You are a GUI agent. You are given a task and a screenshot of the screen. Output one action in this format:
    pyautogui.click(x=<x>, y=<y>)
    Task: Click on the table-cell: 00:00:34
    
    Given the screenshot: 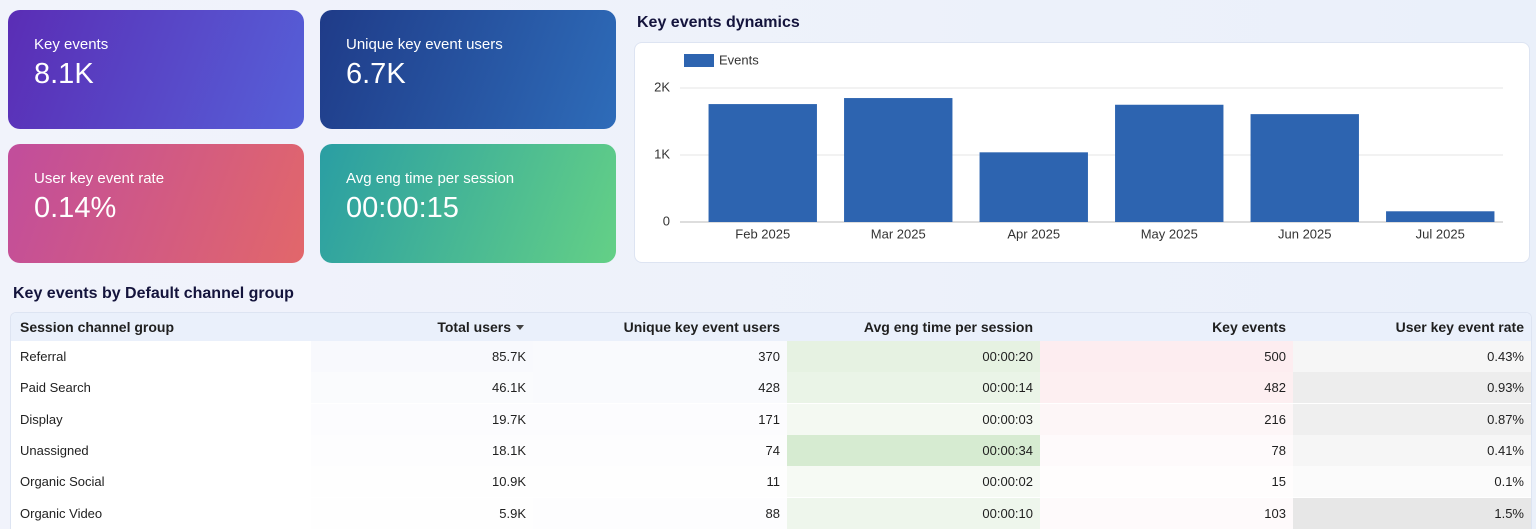 What is the action you would take?
    pyautogui.click(x=913, y=450)
    